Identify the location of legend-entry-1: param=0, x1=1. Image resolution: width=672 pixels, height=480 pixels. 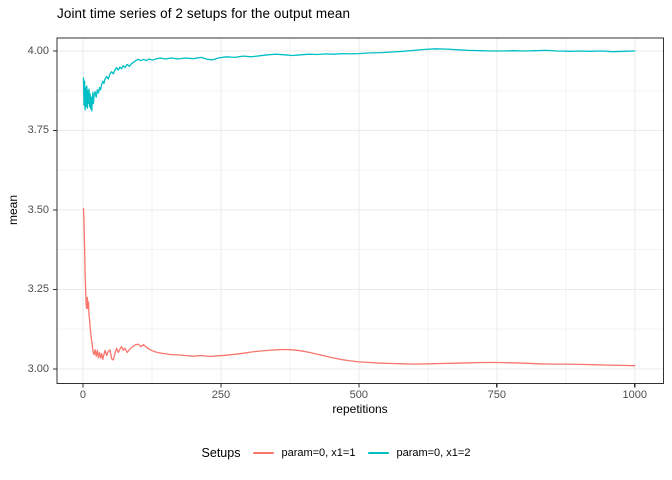
(304, 453).